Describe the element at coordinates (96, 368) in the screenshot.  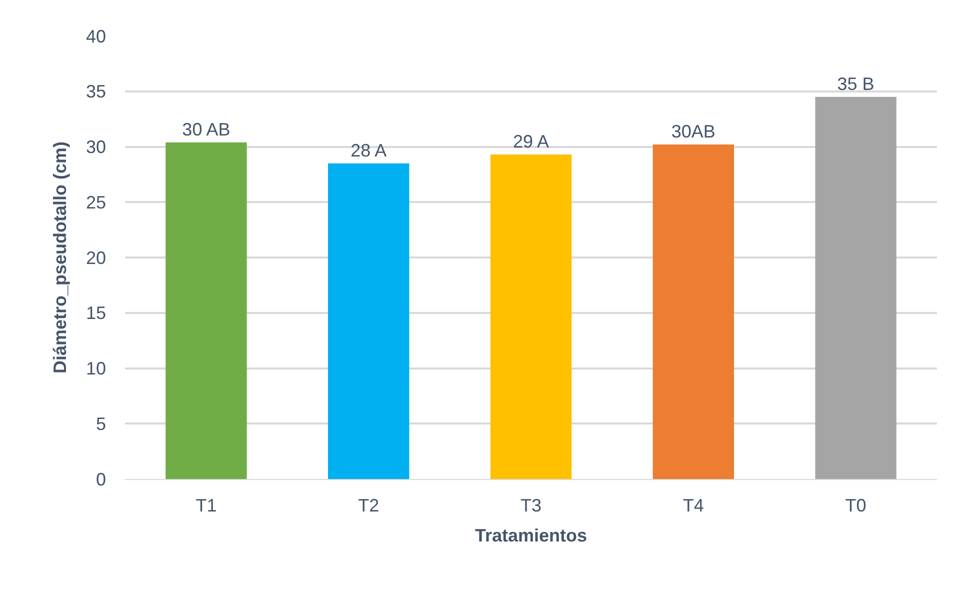
I see `y-tick-label: 10` at that location.